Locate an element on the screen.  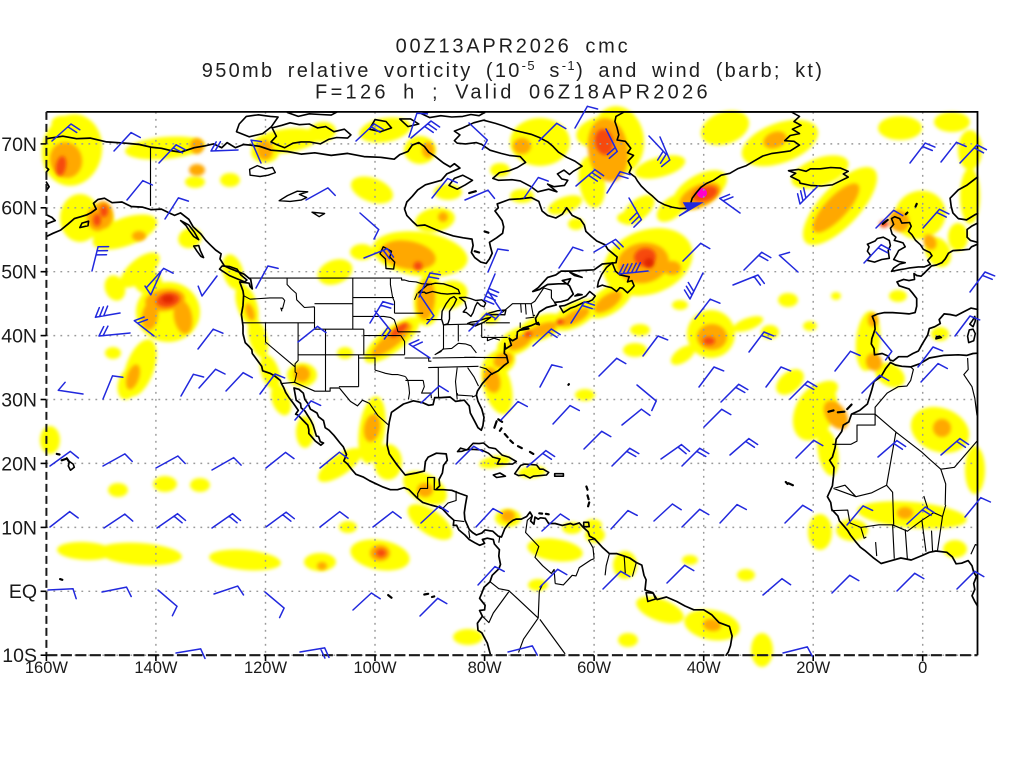
svg-text: 20N is located at coordinates (19, 464).